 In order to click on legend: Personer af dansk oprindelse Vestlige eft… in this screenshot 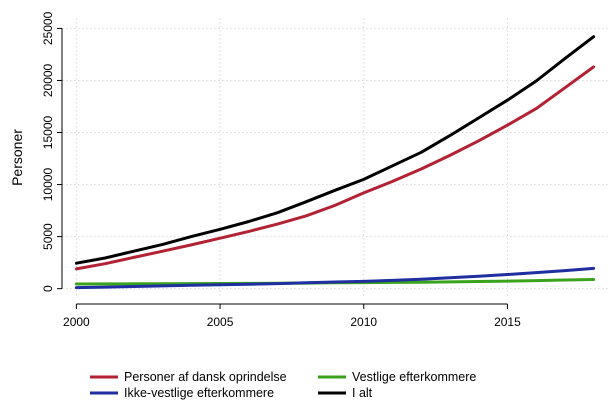, I will do `click(283, 385)`.